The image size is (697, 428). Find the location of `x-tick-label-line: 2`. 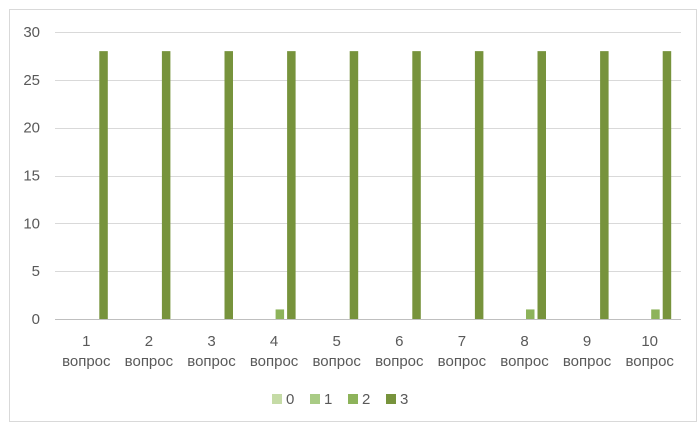

x-tick-label-line: 2 is located at coordinates (149, 341).